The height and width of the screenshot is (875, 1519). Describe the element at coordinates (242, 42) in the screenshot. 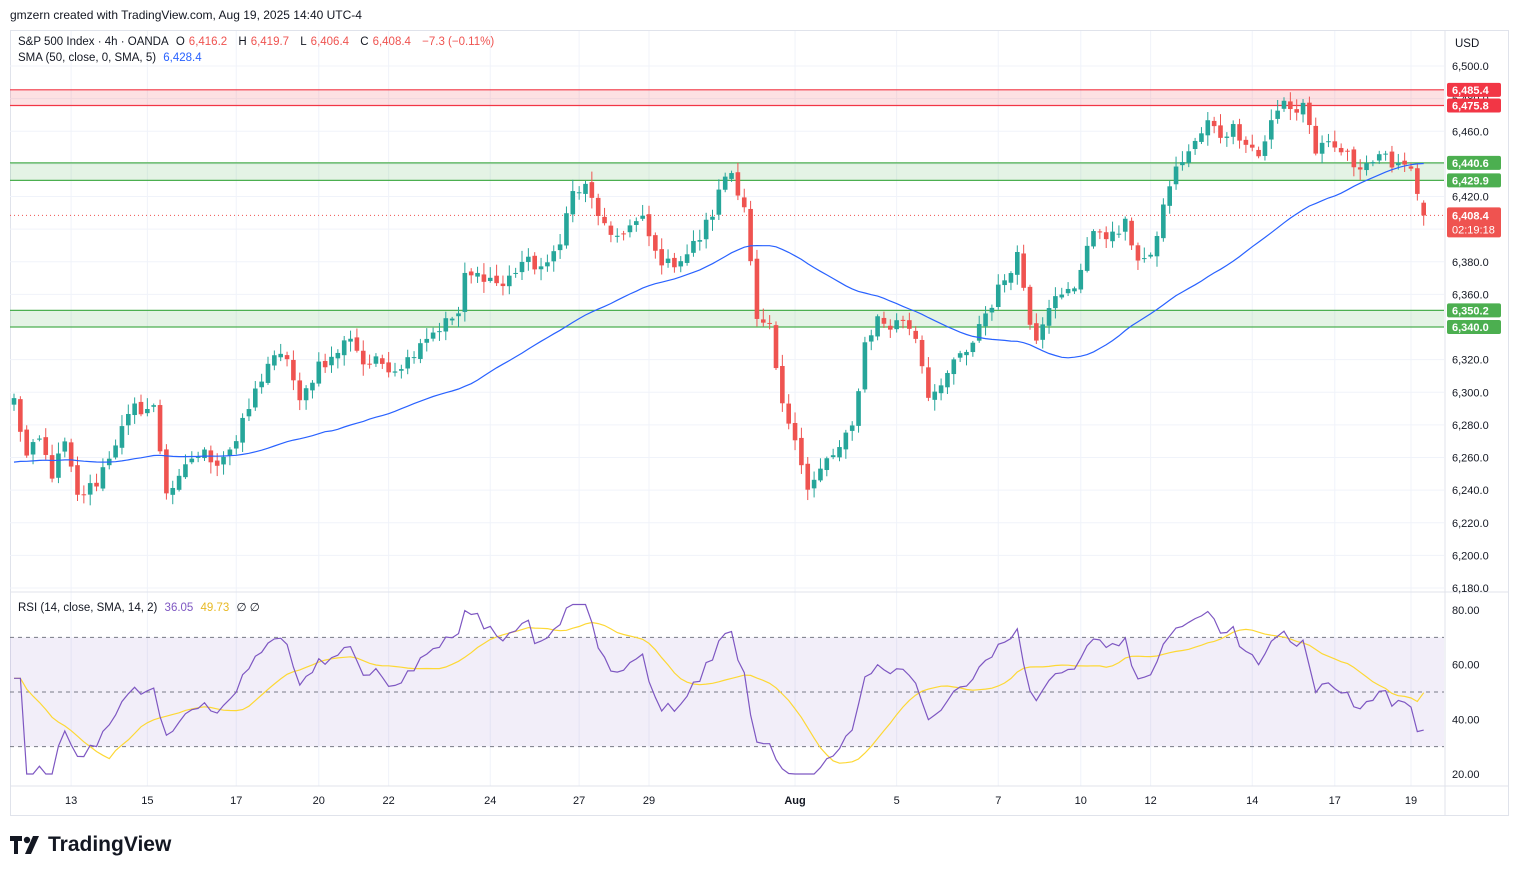

I see `high-label: H` at that location.